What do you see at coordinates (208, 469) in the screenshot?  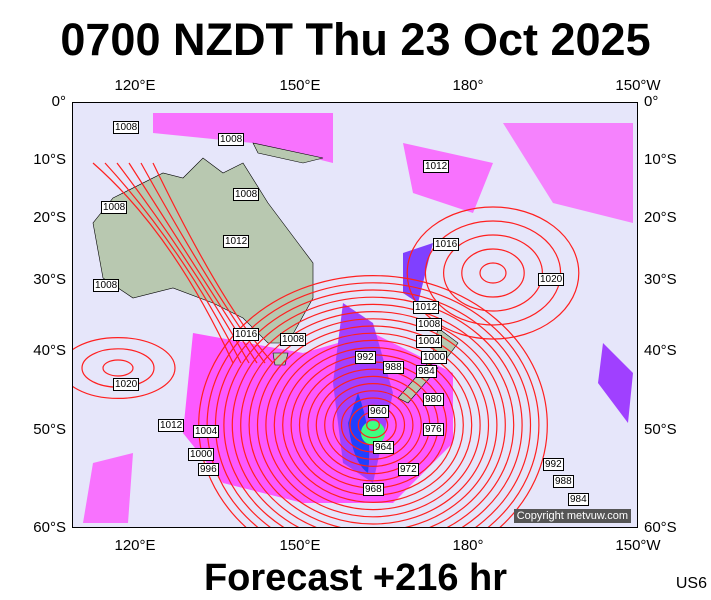 I see `isobar-label: 996` at bounding box center [208, 469].